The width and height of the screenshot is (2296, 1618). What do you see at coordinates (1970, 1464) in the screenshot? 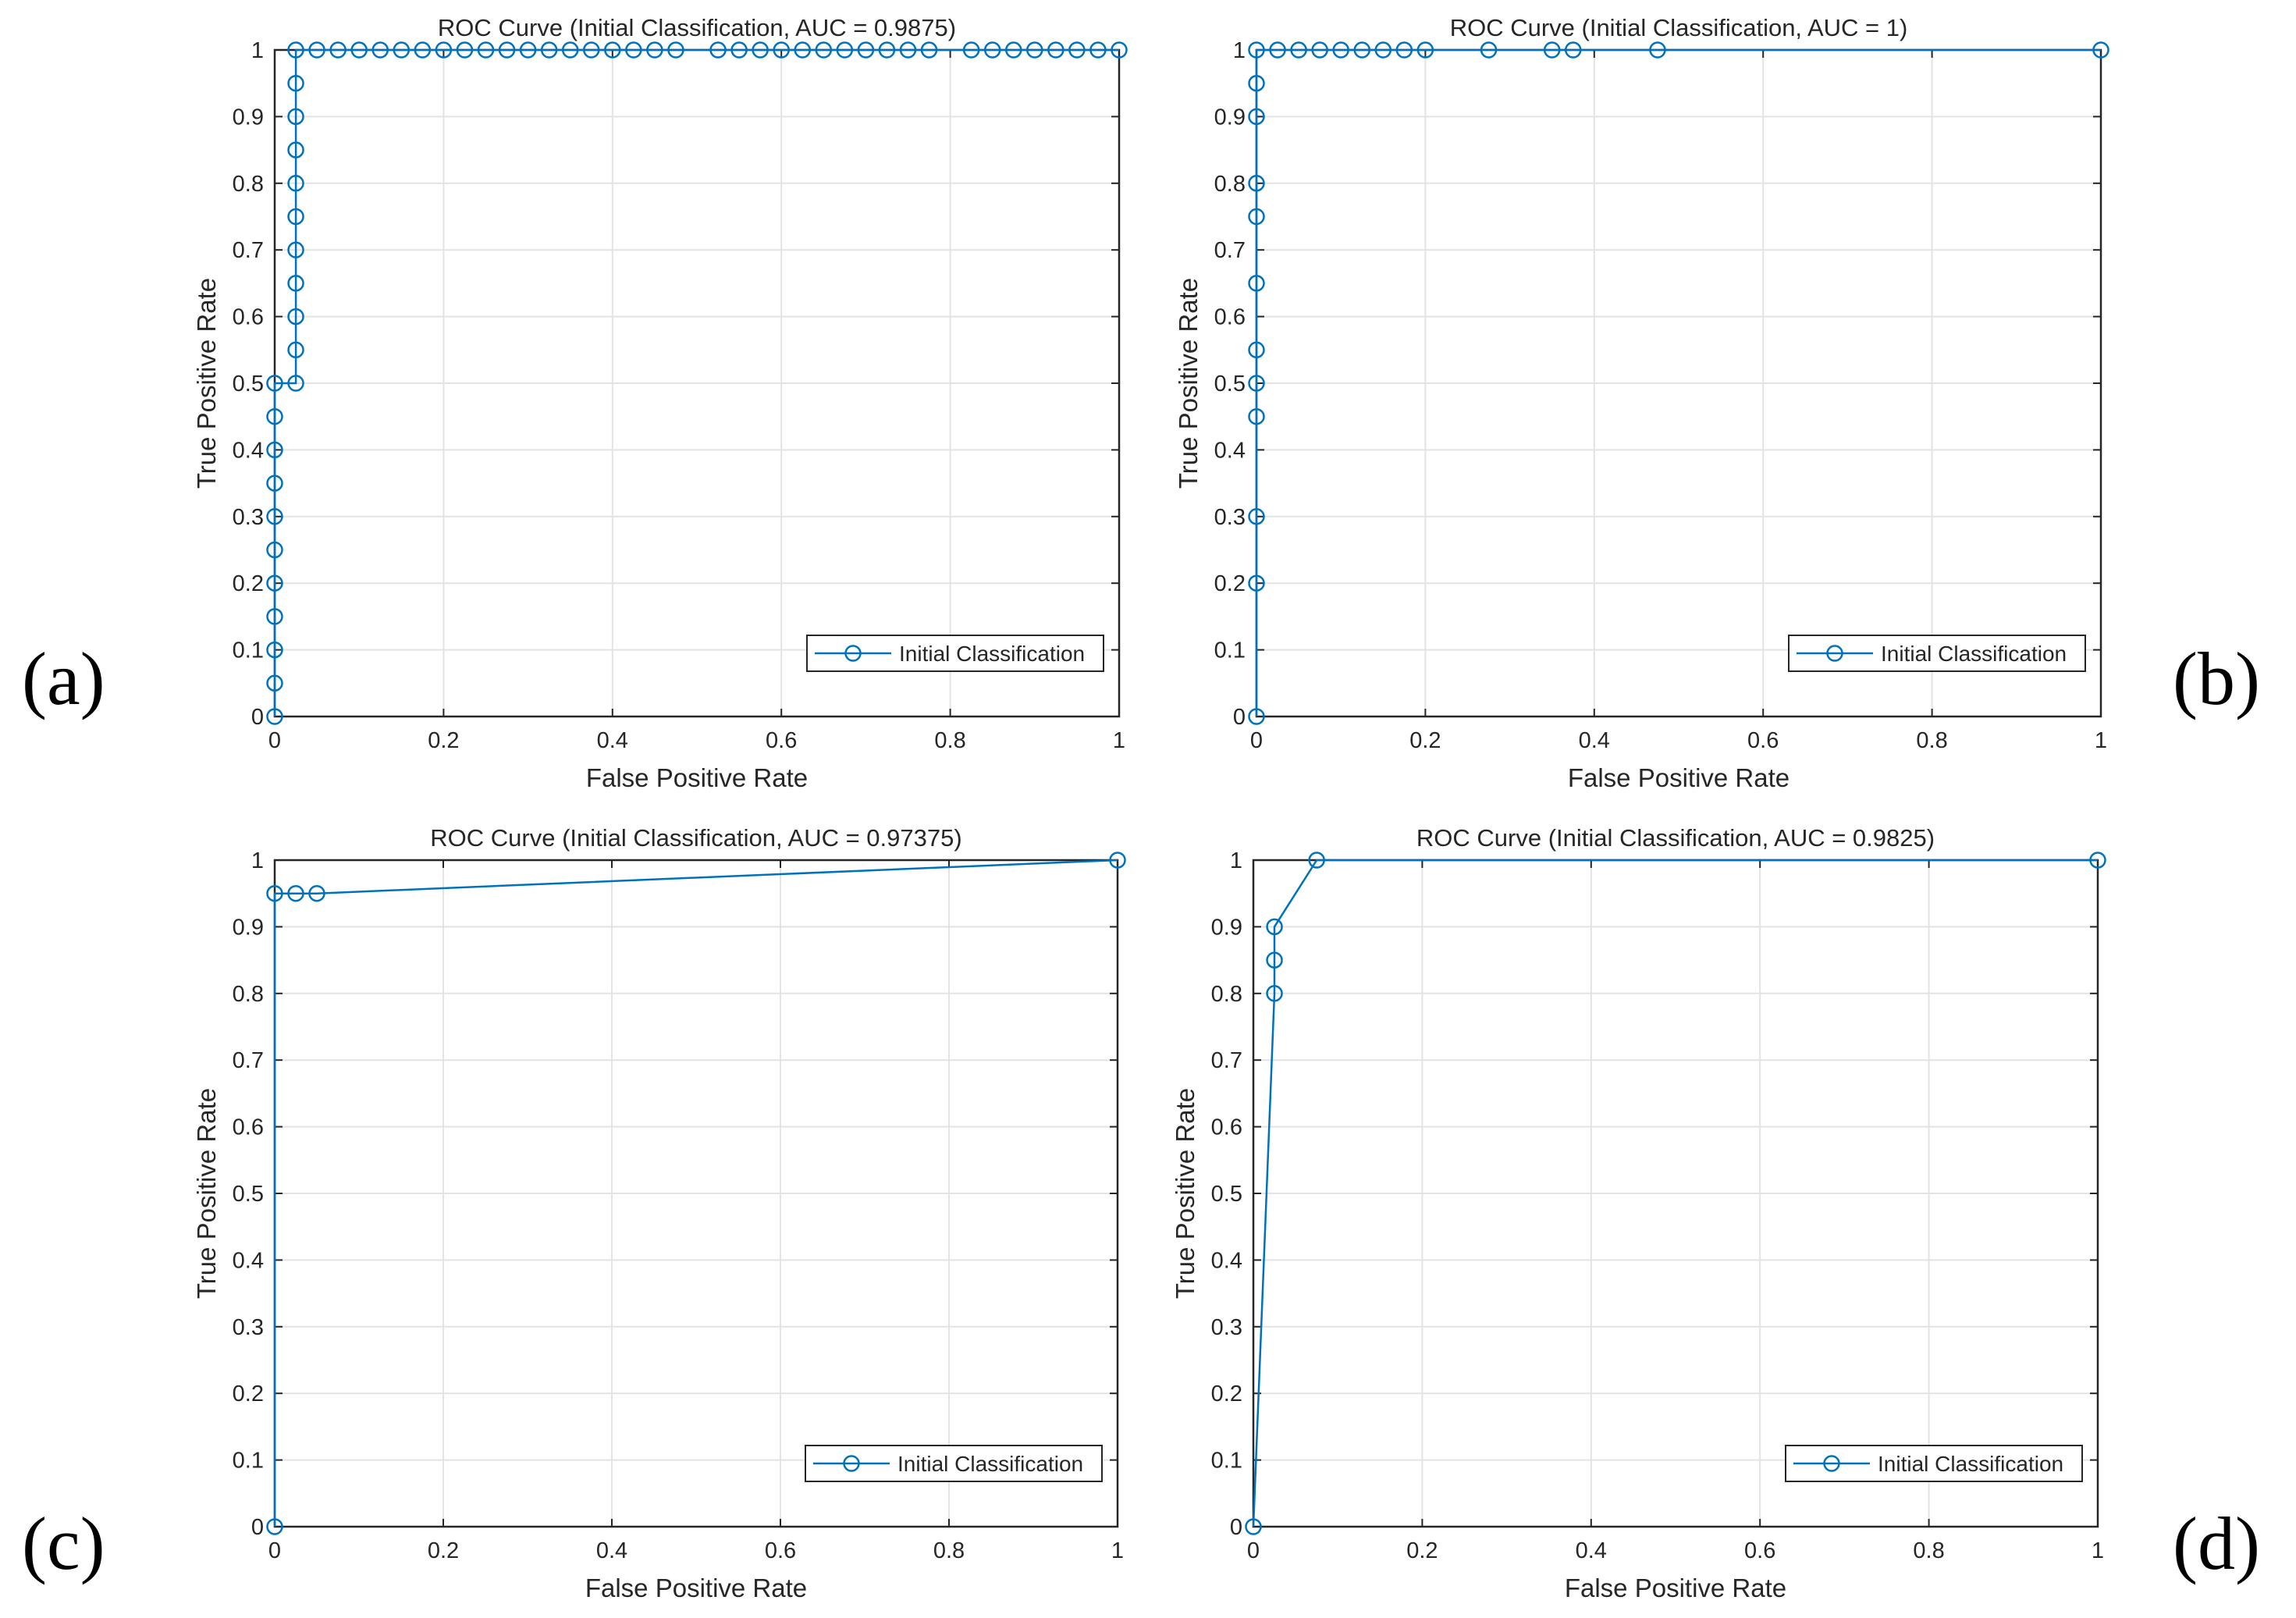
I see `legend-label: Initial Classification` at bounding box center [1970, 1464].